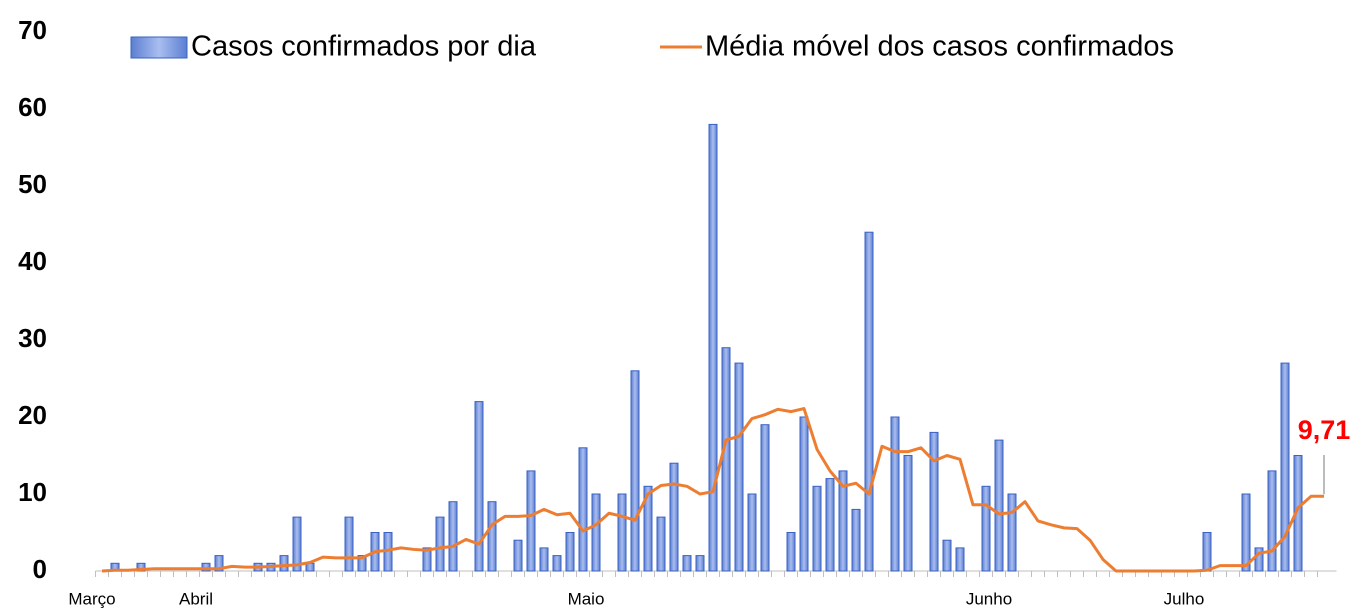 The width and height of the screenshot is (1364, 611). Describe the element at coordinates (32, 338) in the screenshot. I see `y-tick-label: 30` at that location.